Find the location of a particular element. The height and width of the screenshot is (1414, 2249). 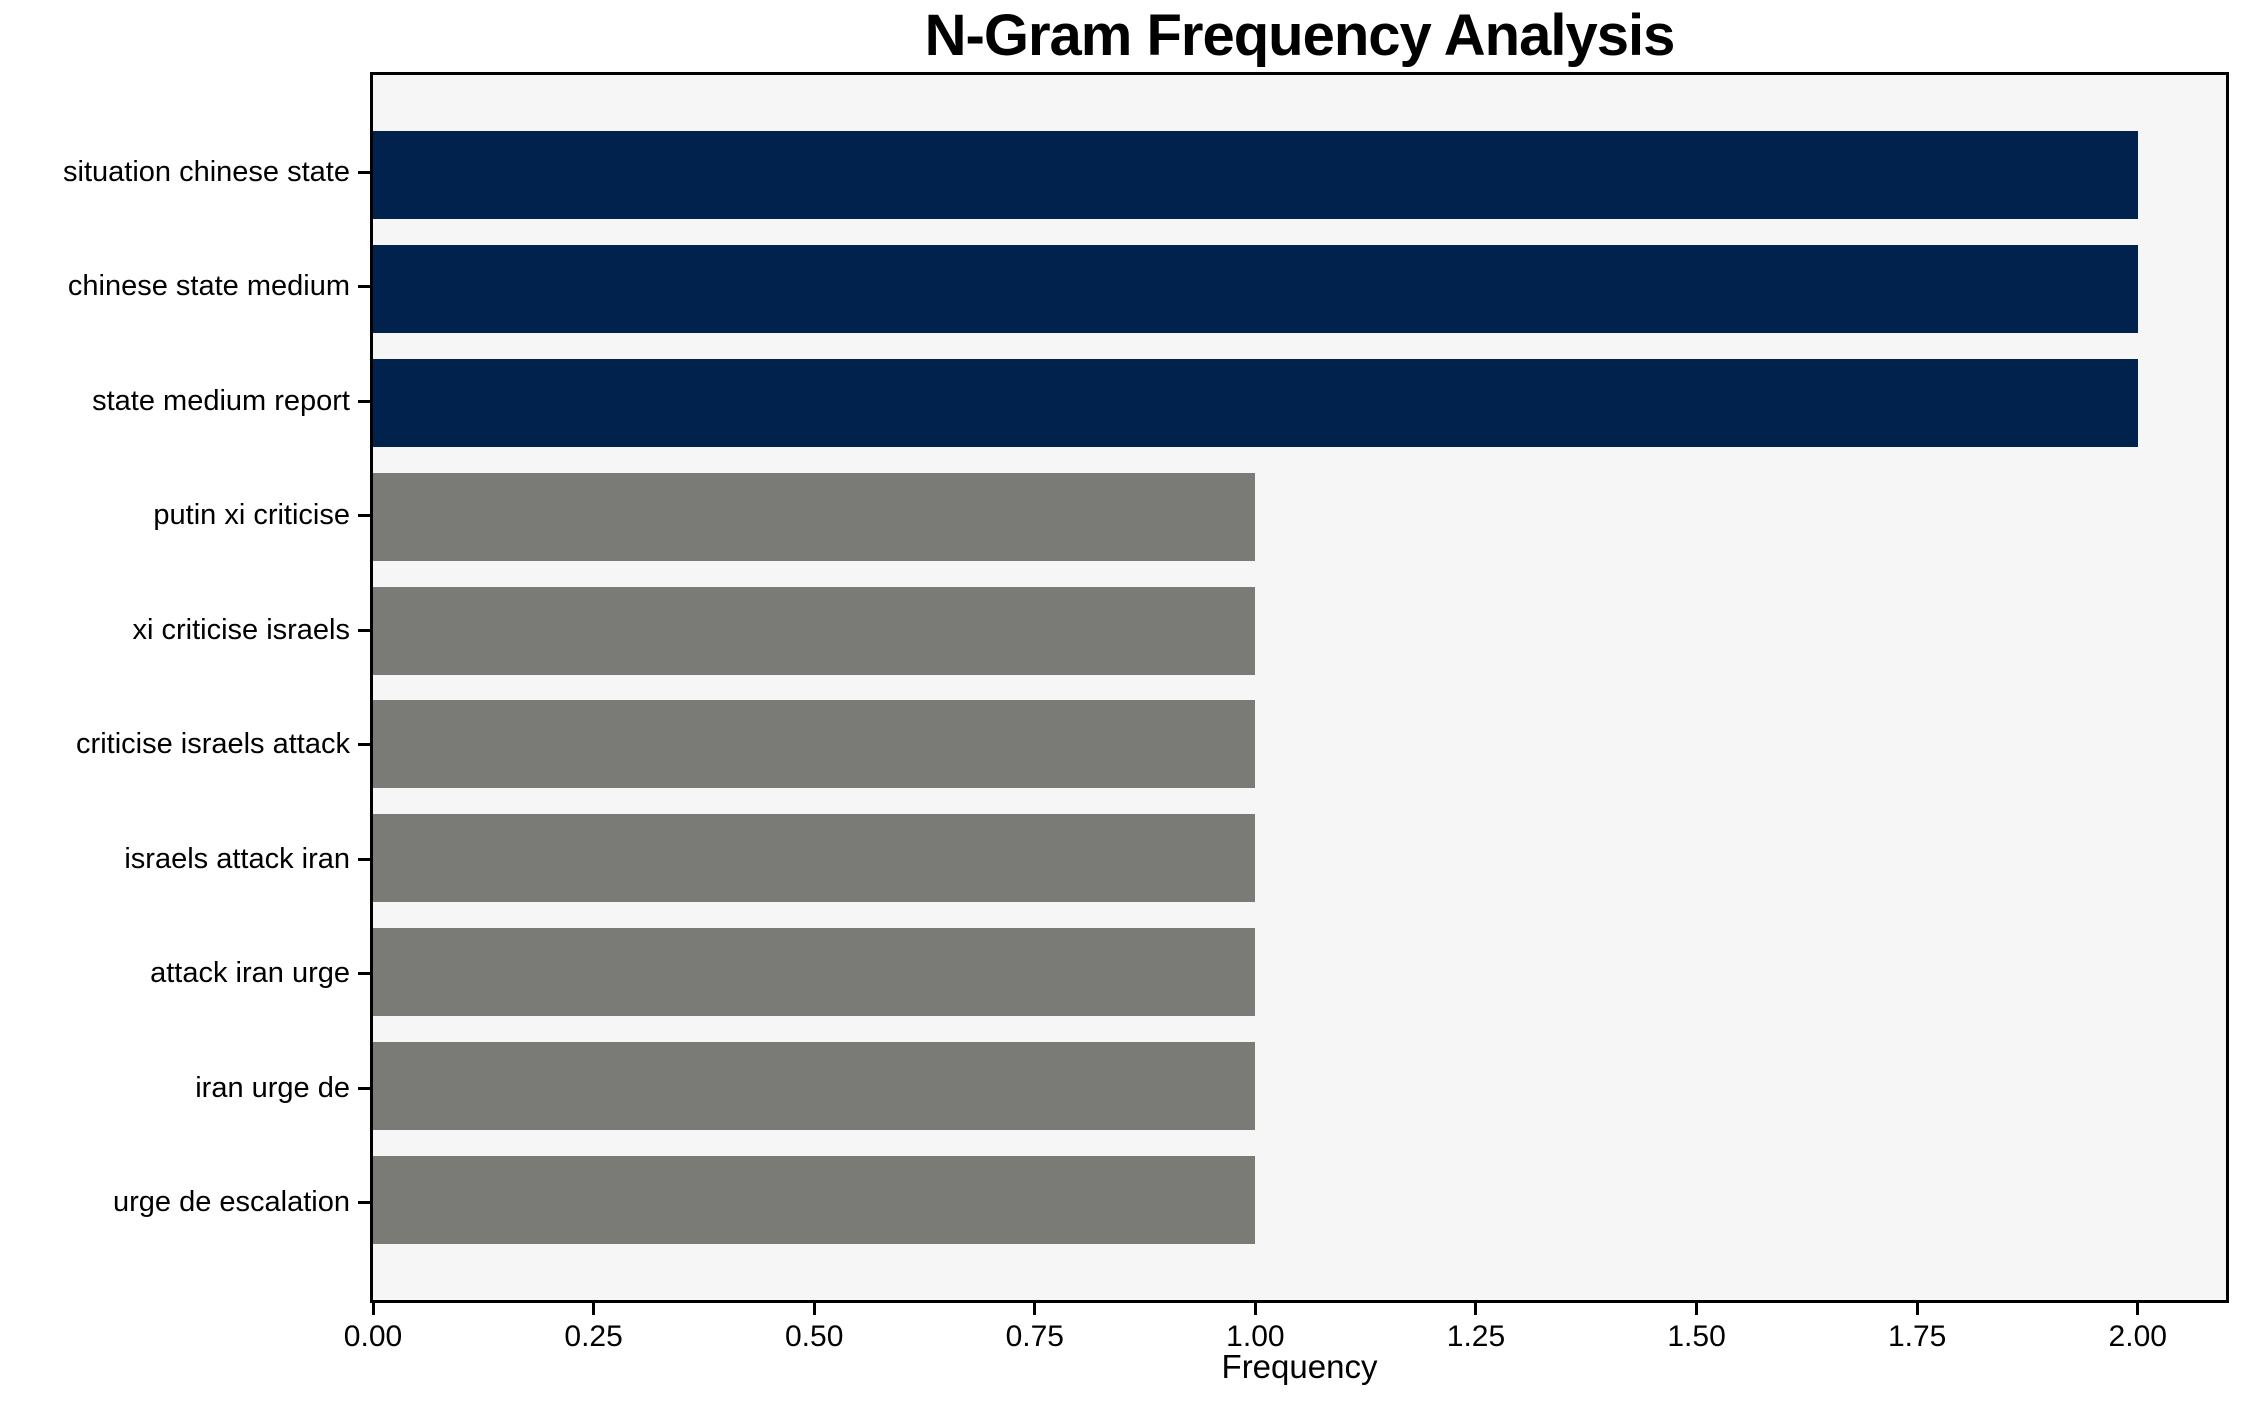

y-tick-label: criticise israels attack is located at coordinates (213, 744).